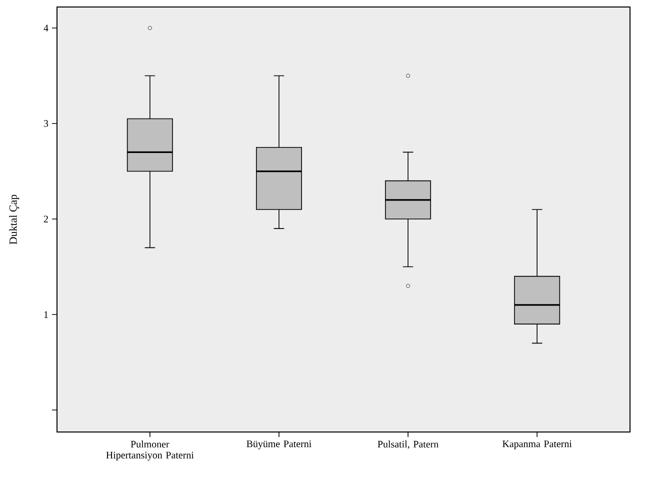 The height and width of the screenshot is (486, 645). Describe the element at coordinates (279, 445) in the screenshot. I see `x-tick-label: Büyüme Paterni` at that location.